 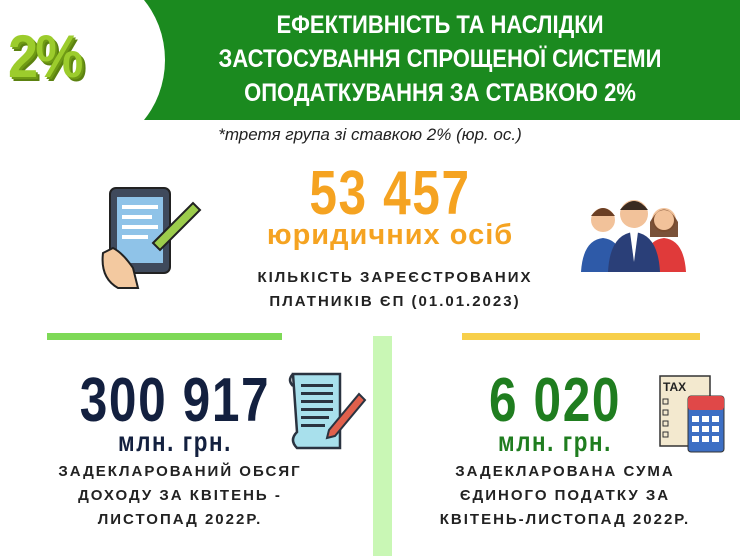 What do you see at coordinates (175, 400) in the screenshot?
I see `income-value: 300 917` at bounding box center [175, 400].